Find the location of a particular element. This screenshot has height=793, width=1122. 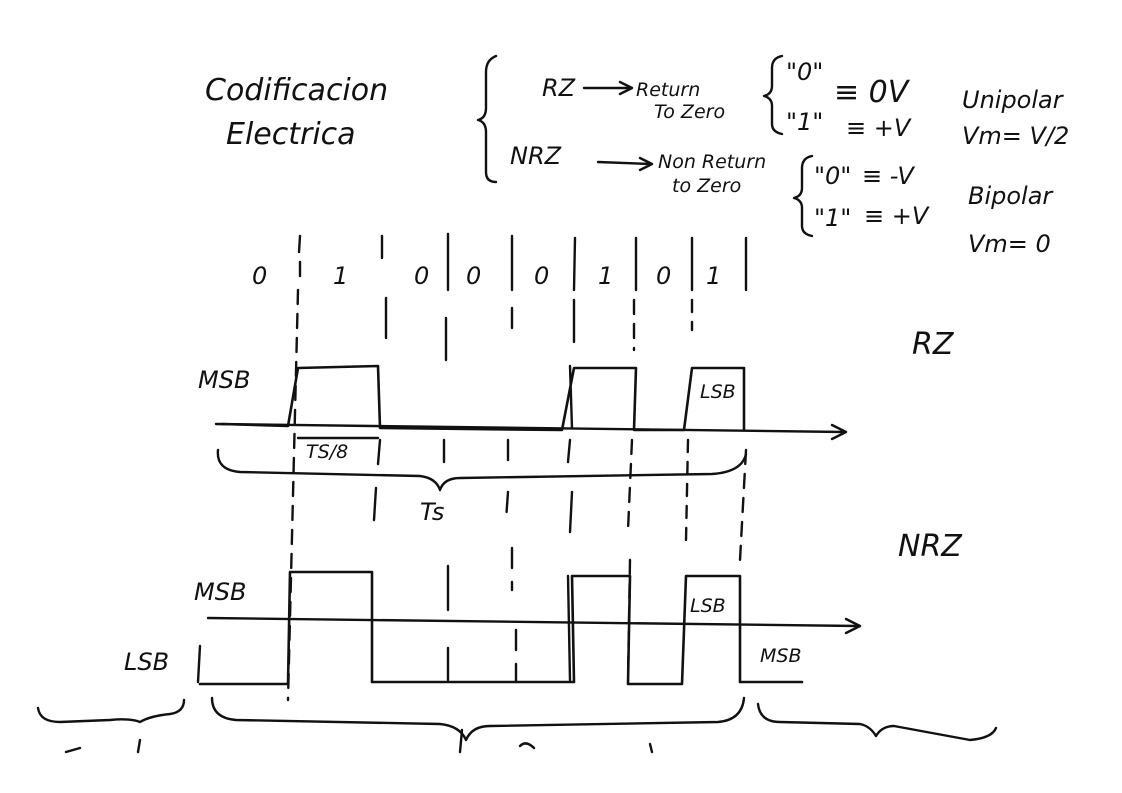

rz-total-period: Ts is located at coordinates (432, 512).